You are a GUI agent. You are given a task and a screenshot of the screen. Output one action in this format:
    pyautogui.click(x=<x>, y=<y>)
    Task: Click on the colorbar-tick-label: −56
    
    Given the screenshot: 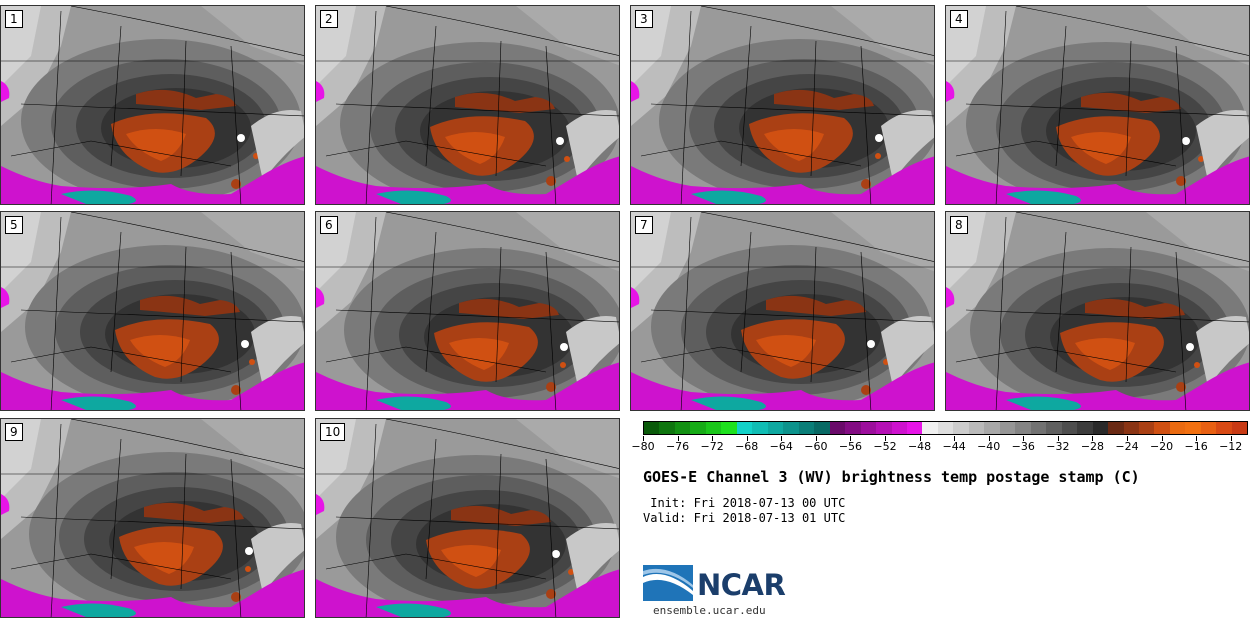 What is the action you would take?
    pyautogui.click(x=850, y=446)
    